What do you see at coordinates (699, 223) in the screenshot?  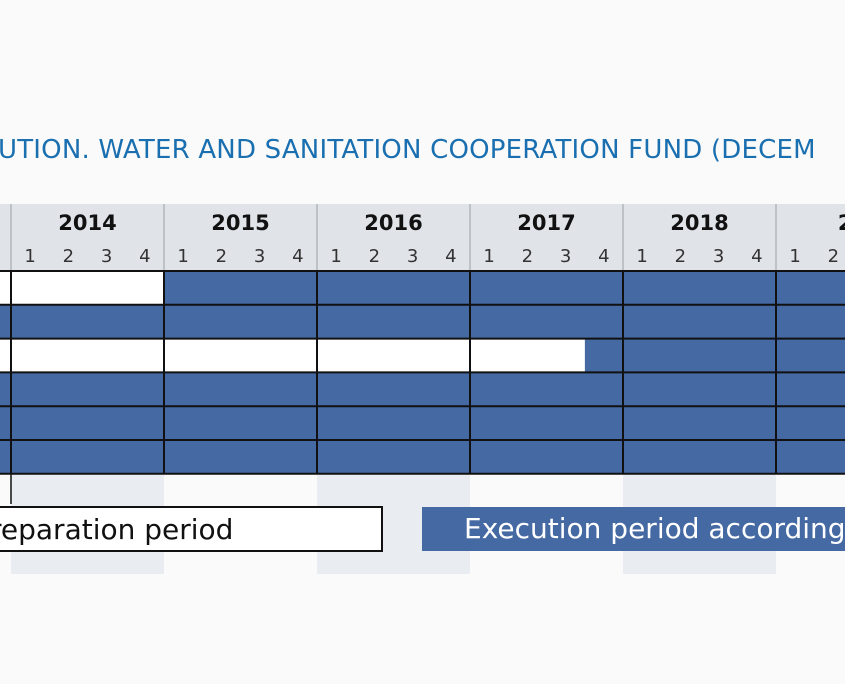 I see `year-label: 2018` at bounding box center [699, 223].